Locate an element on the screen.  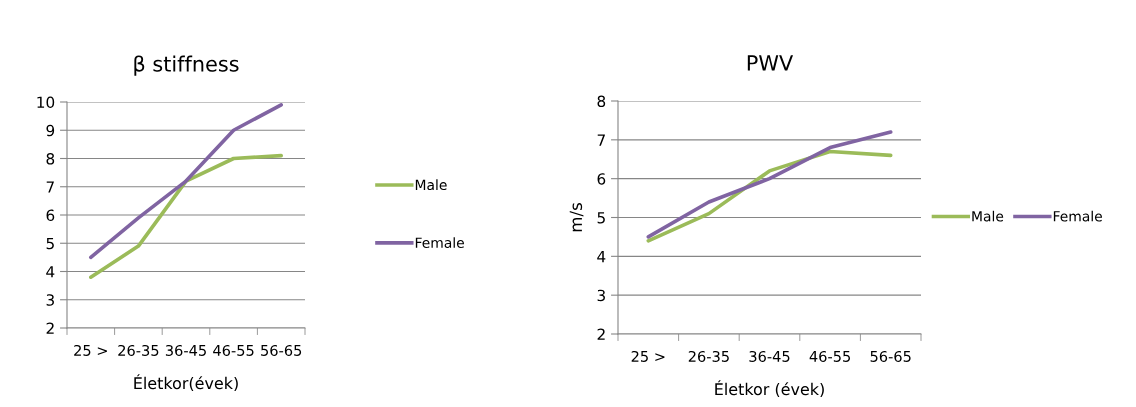
x-axis-title: Életkor(évek) is located at coordinates (186, 383).